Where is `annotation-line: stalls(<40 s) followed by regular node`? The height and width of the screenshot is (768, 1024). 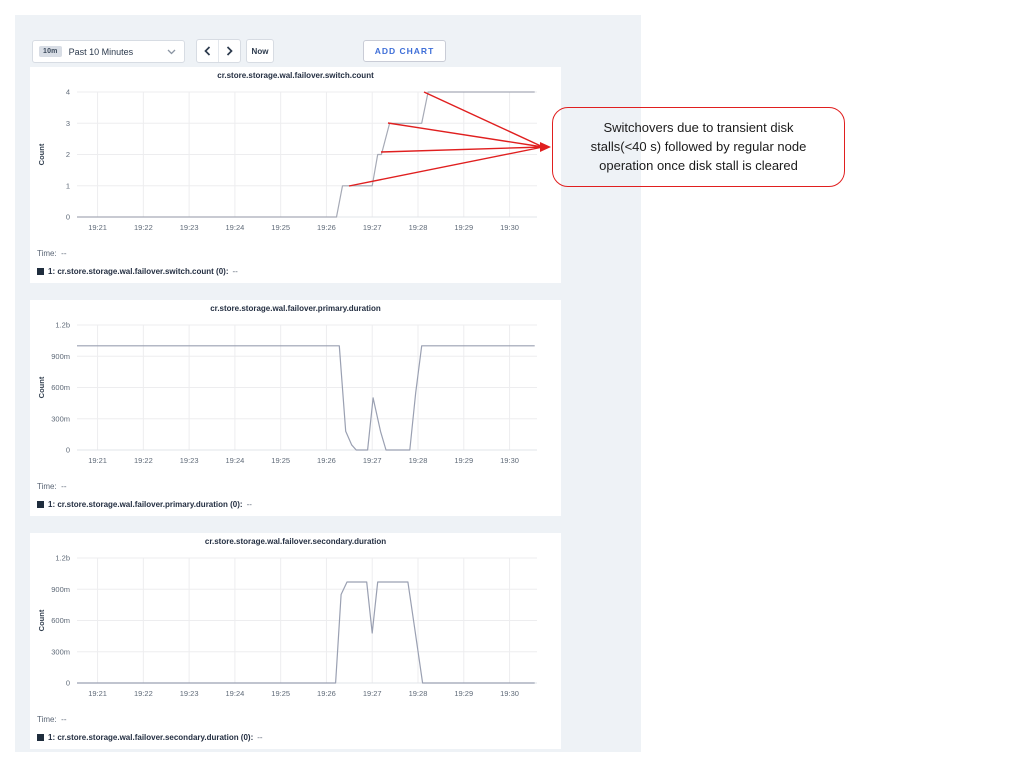 annotation-line: stalls(<40 s) followed by regular node is located at coordinates (698, 146).